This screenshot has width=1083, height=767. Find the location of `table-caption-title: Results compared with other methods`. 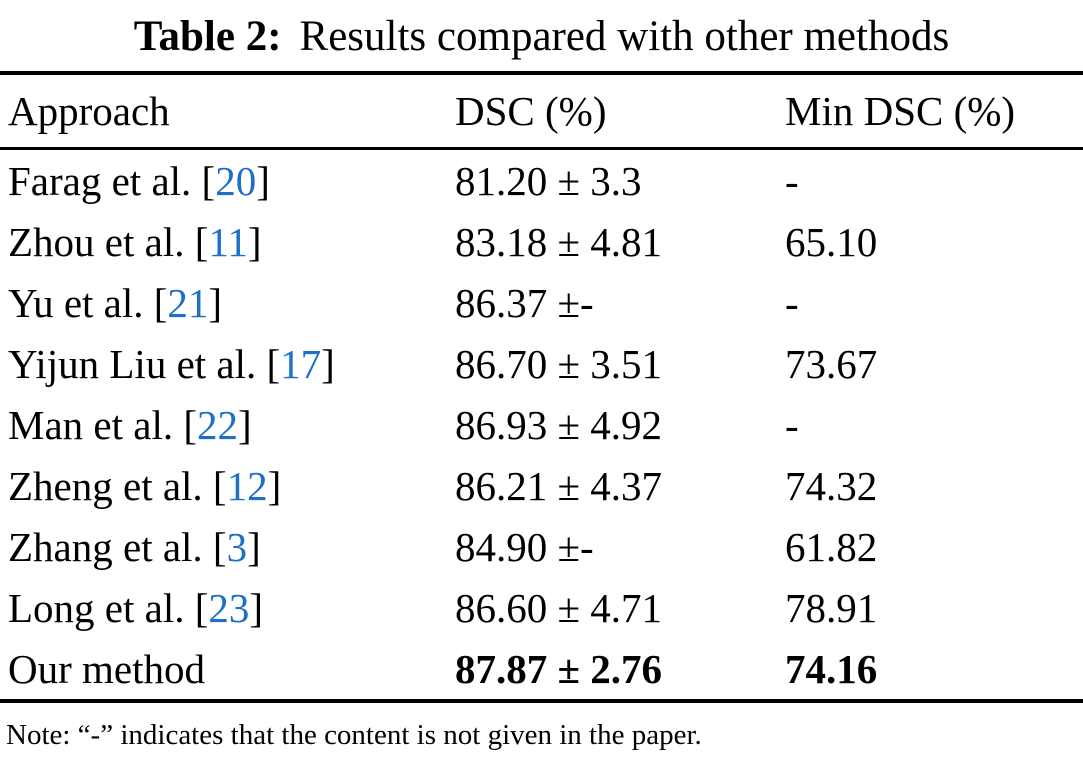

table-caption-title: Results compared with other methods is located at coordinates (624, 36).